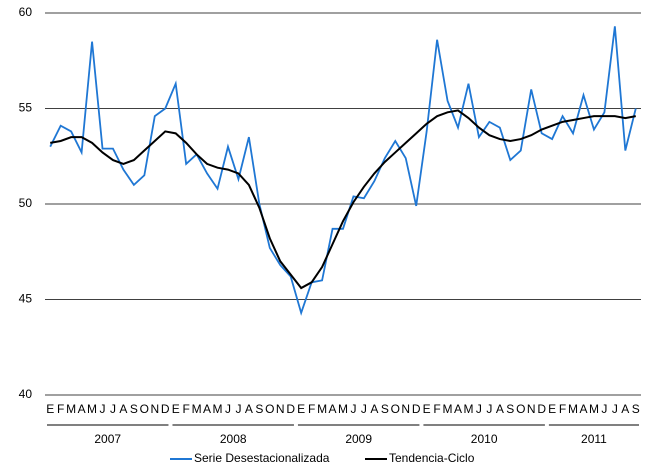 This screenshot has height=473, width=652. I want to click on y-tick-label: 40, so click(26, 394).